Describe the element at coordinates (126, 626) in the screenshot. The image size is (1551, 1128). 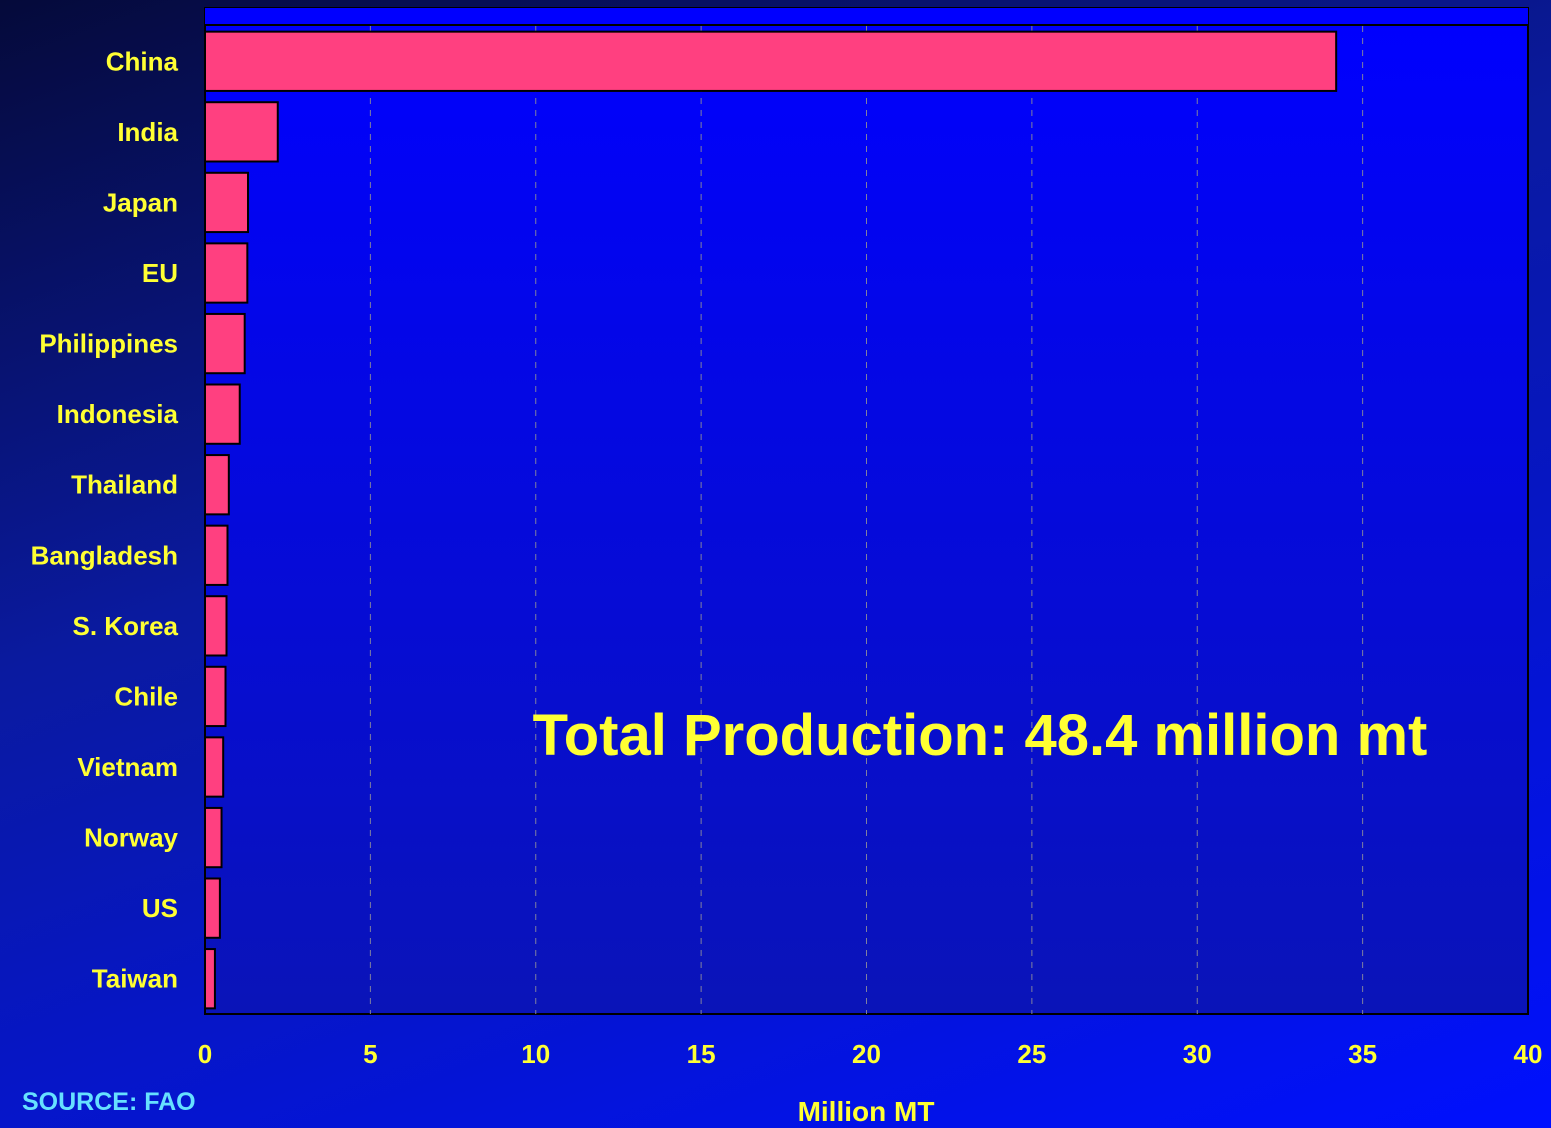
I see `category-label: S. Korea` at that location.